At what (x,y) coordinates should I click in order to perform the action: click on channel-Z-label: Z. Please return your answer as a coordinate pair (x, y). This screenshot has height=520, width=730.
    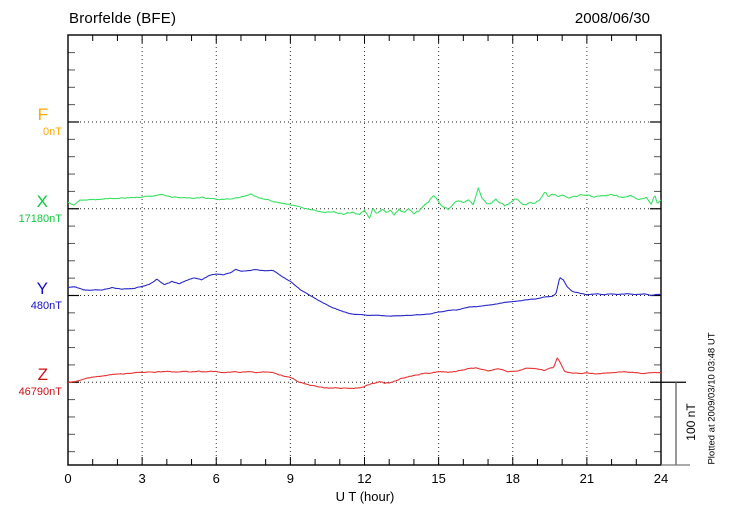
    Looking at the image, I should click on (42, 375).